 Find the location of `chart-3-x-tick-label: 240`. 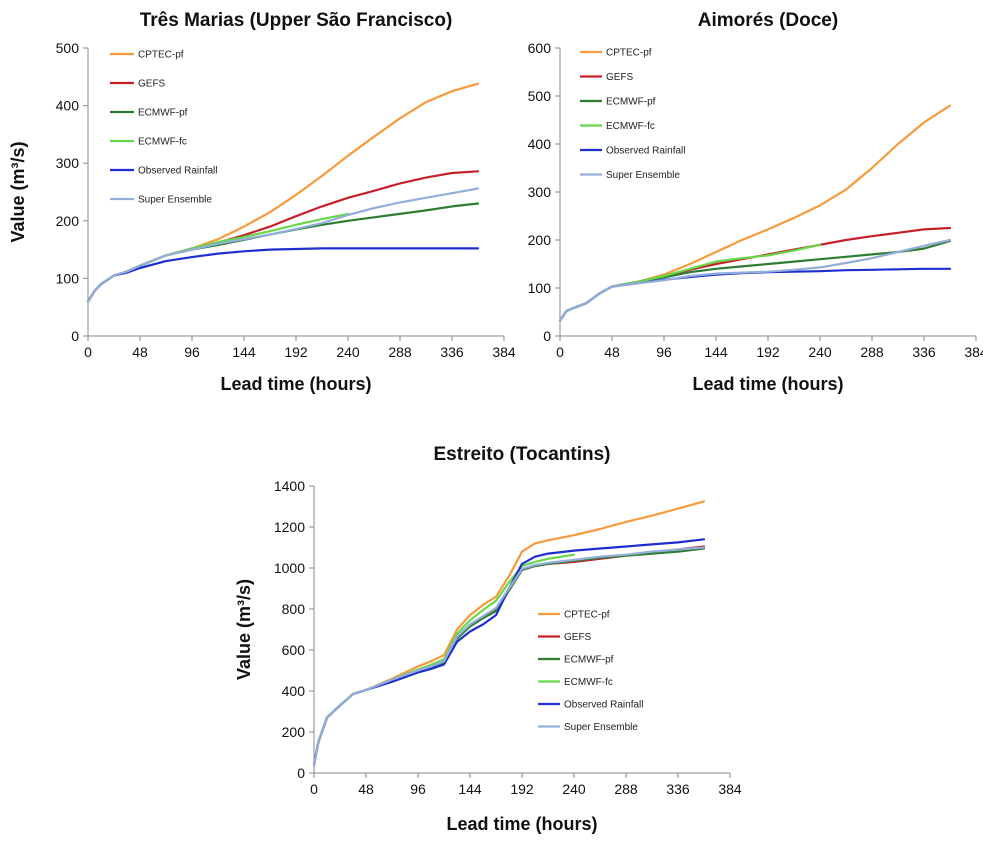

chart-3-x-tick-label: 240 is located at coordinates (574, 789).